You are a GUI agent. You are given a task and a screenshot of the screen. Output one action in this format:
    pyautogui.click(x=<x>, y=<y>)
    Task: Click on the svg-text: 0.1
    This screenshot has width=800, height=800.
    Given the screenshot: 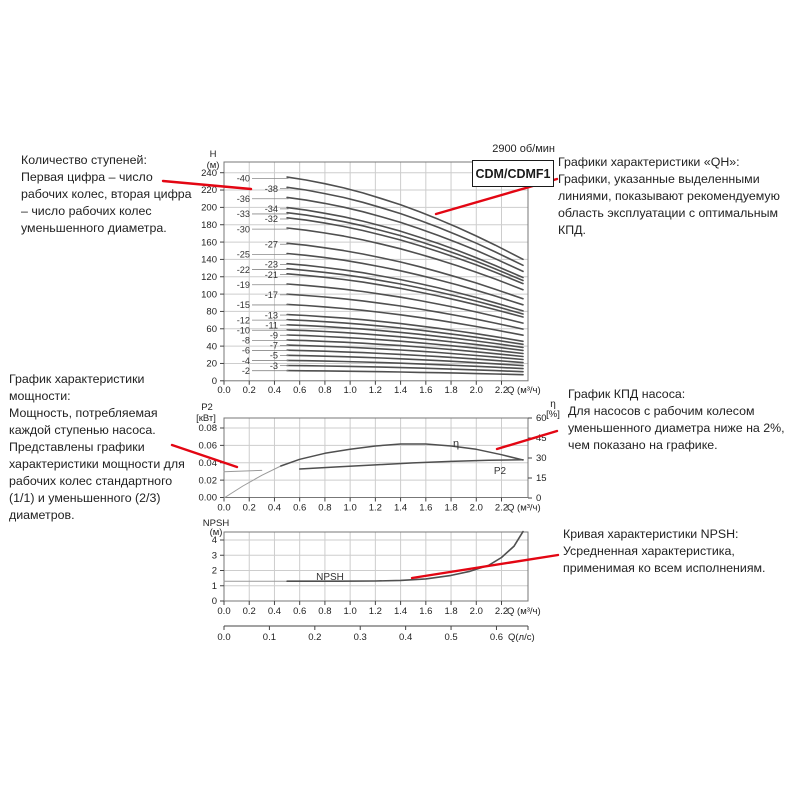 What is the action you would take?
    pyautogui.click(x=269, y=637)
    